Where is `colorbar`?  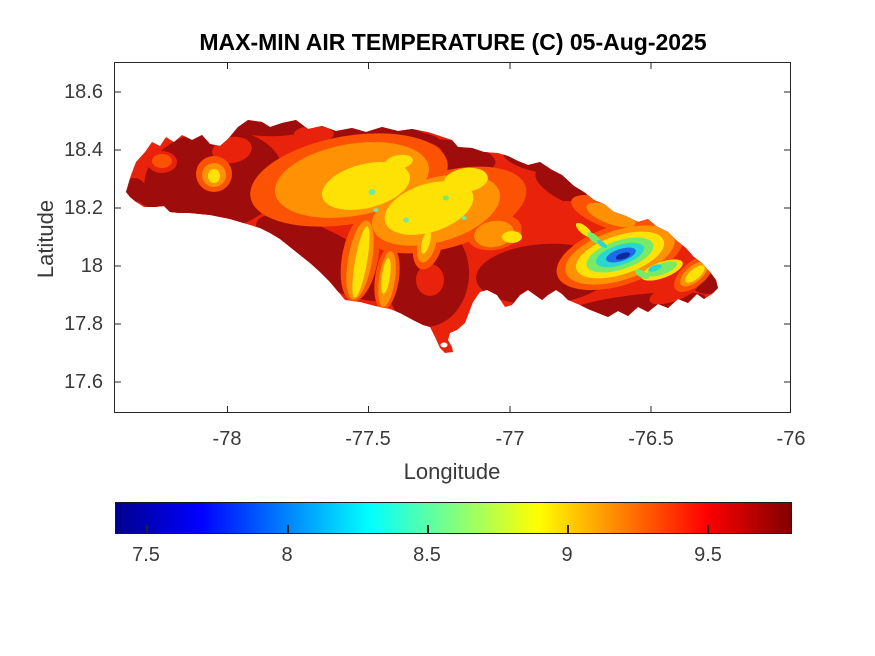
colorbar is located at coordinates (453, 518).